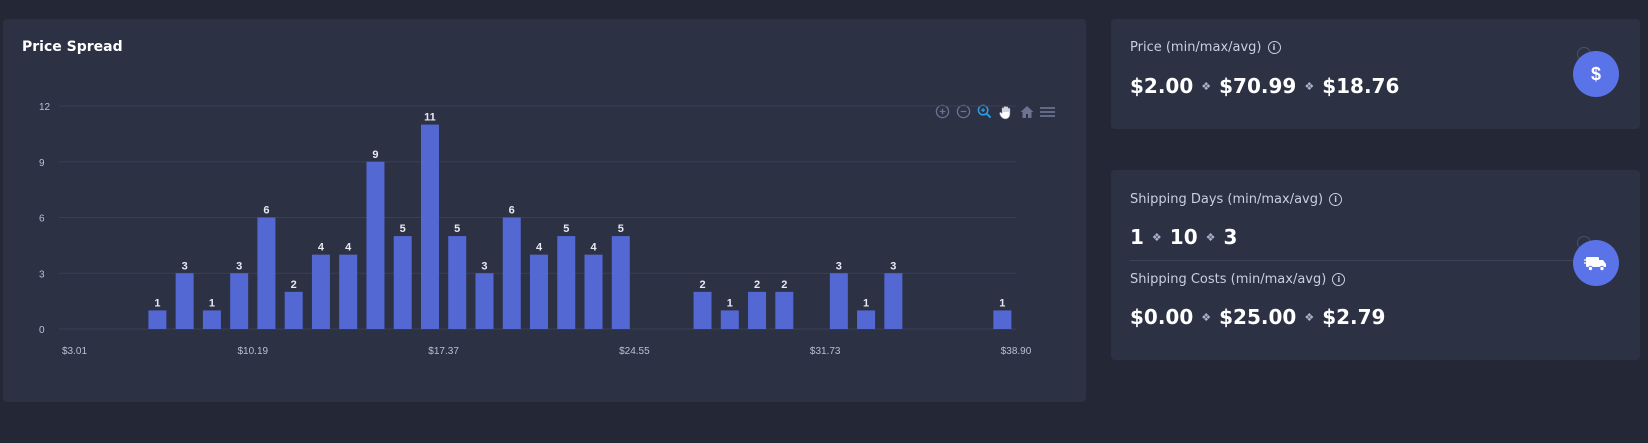 The height and width of the screenshot is (443, 1648). Describe the element at coordinates (443, 351) in the screenshot. I see `x-tick-label: $17.37` at that location.